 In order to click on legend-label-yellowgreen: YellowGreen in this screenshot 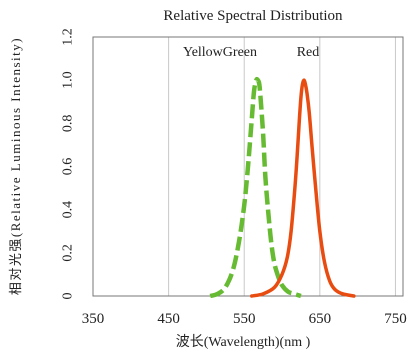, I will do `click(220, 52)`.